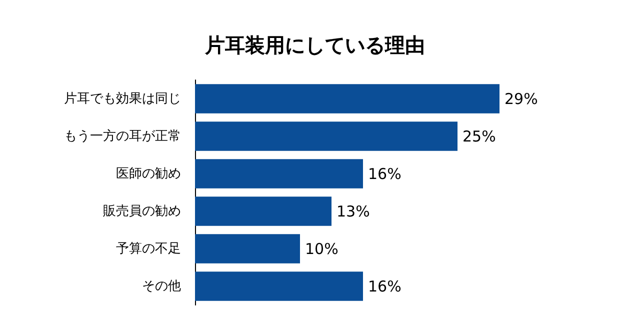 The height and width of the screenshot is (330, 640). What do you see at coordinates (479, 136) in the screenshot?
I see `data-label: 25%` at bounding box center [479, 136].